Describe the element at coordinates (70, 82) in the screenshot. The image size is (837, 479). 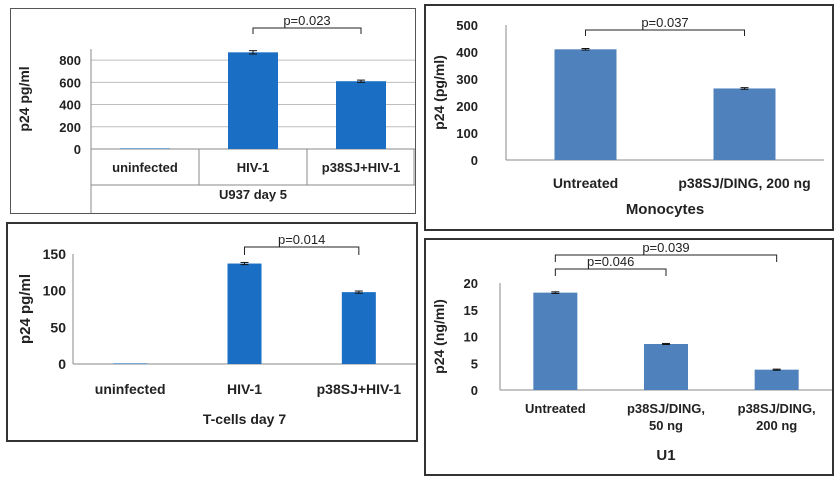
I see `y-tick-label: 600` at that location.